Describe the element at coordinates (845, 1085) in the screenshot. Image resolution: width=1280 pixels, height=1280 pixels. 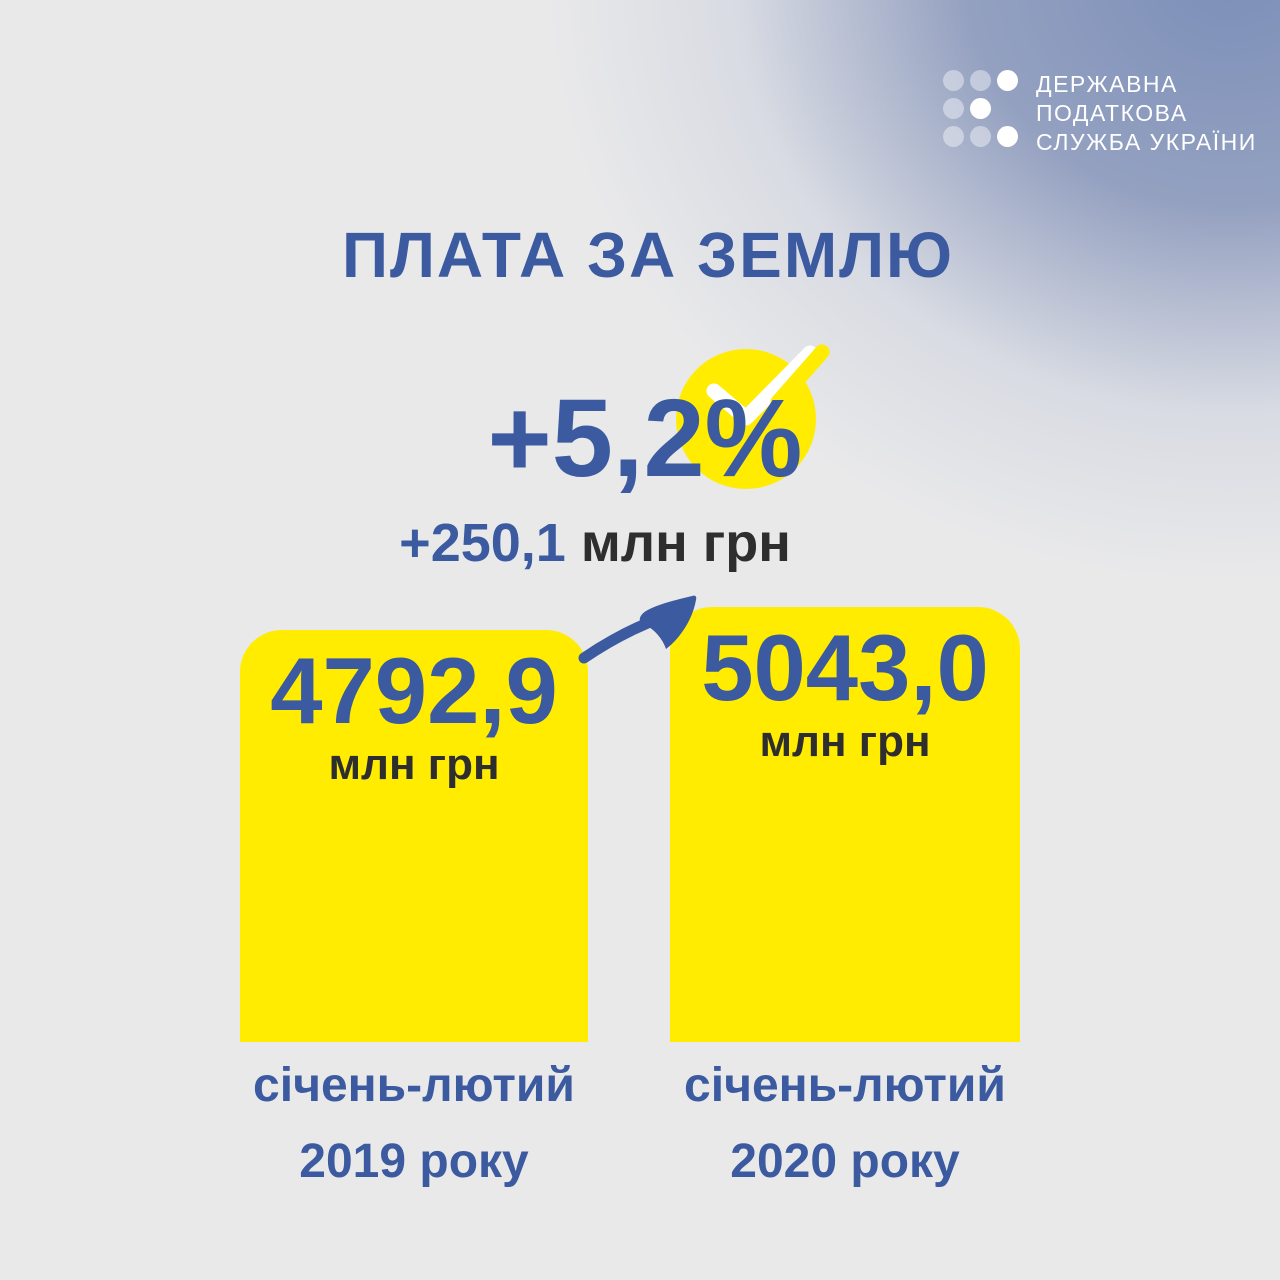
I see `bar-2020-label-line1: січень-лютий` at that location.